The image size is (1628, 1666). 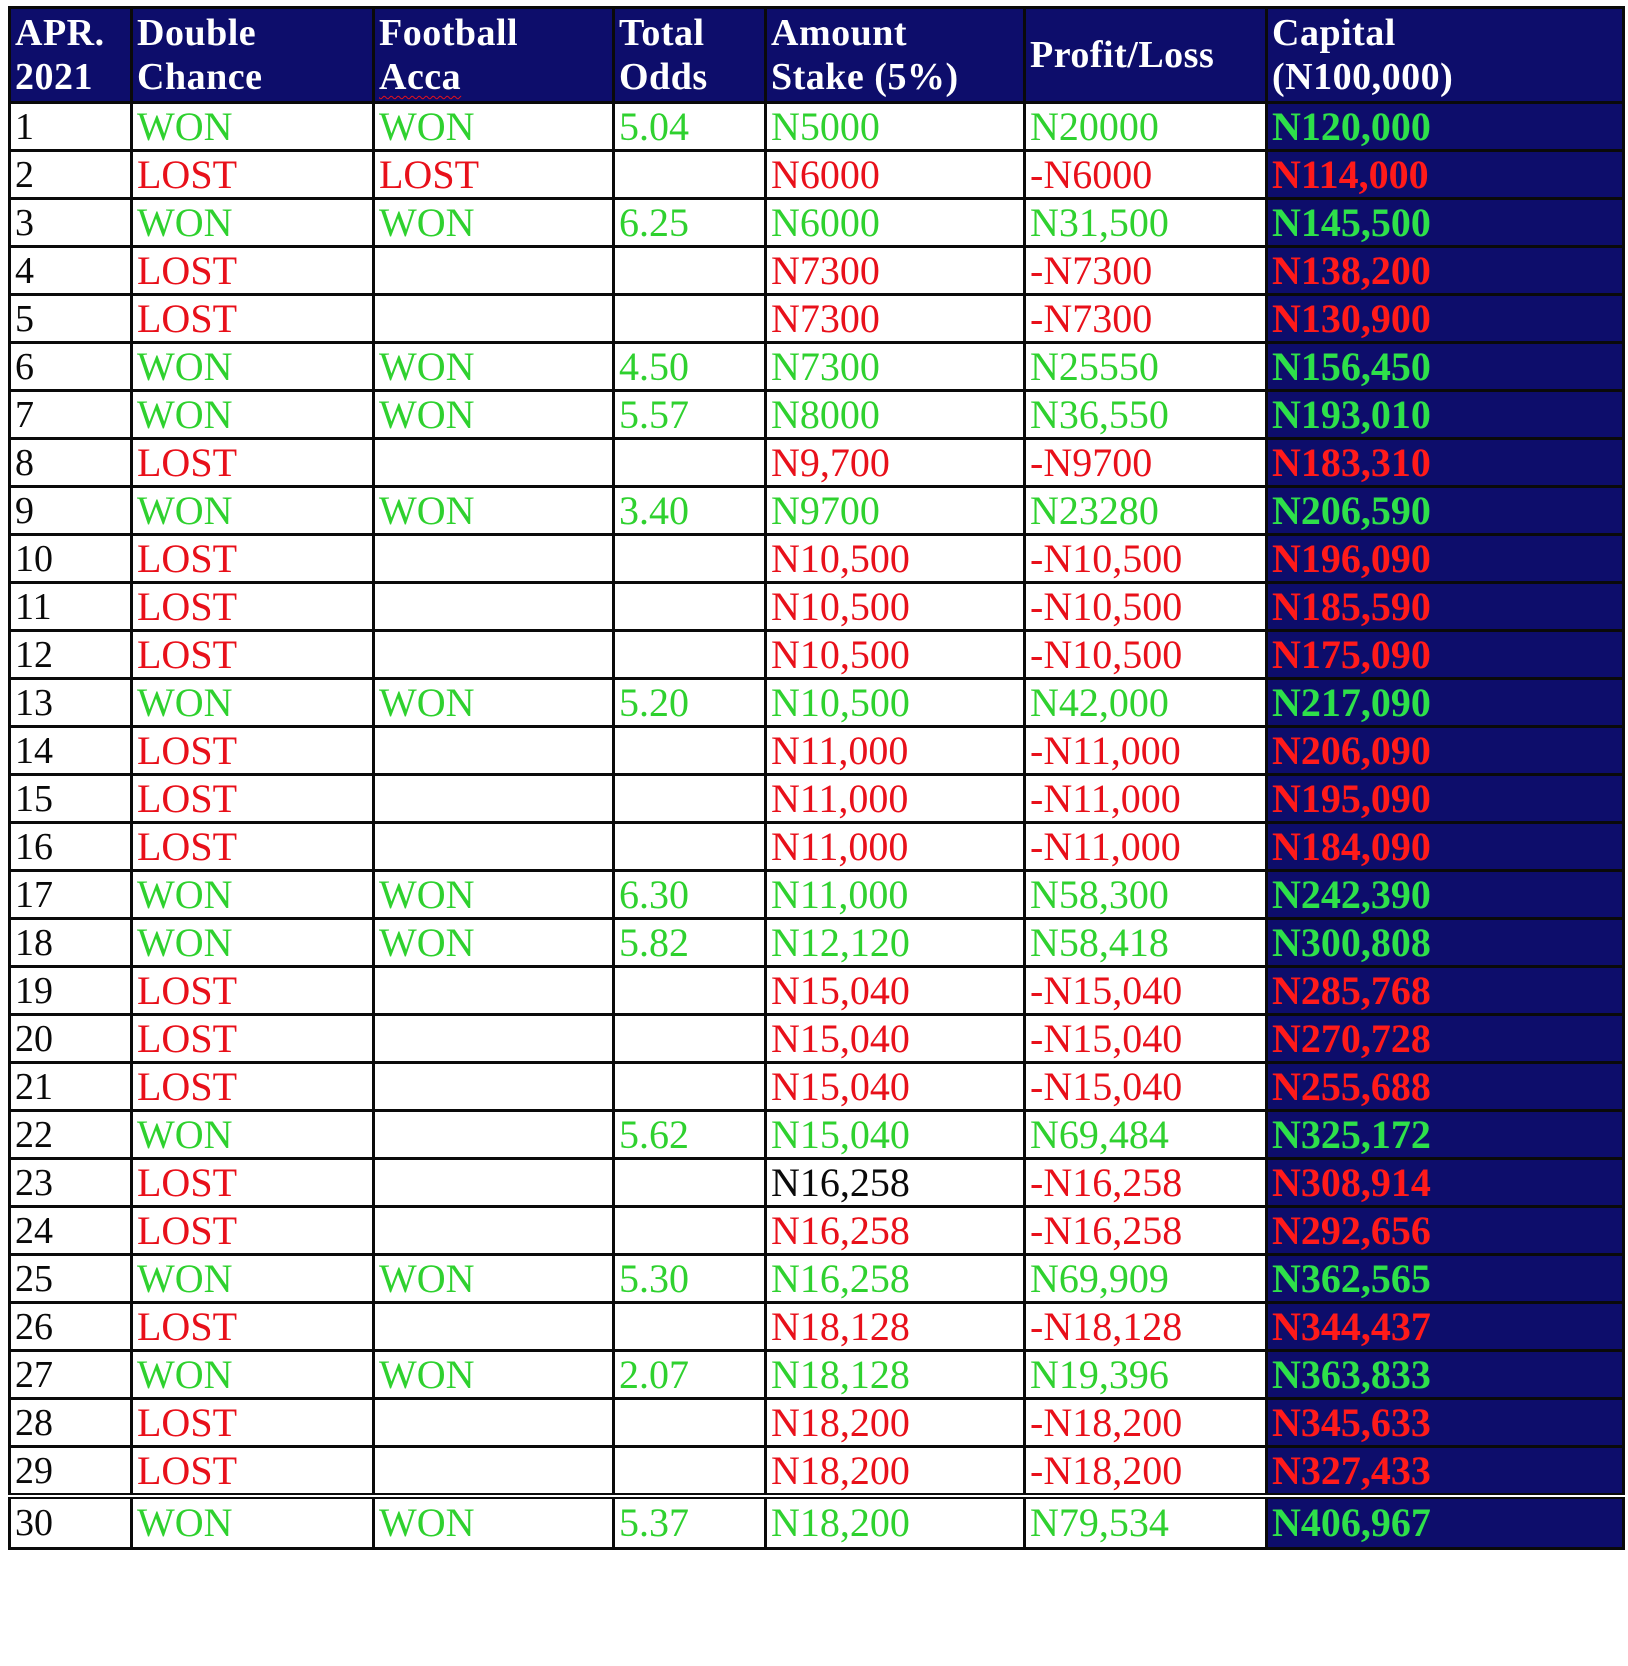 I want to click on header-total-odds: Total Odds, so click(x=689, y=55).